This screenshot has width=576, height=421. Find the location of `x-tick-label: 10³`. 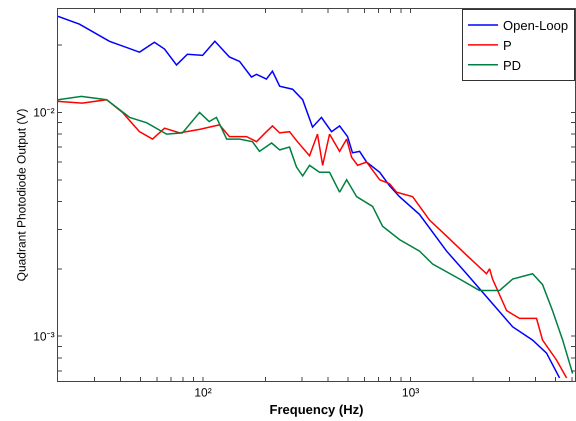

x-tick-label: 10³ is located at coordinates (411, 392).